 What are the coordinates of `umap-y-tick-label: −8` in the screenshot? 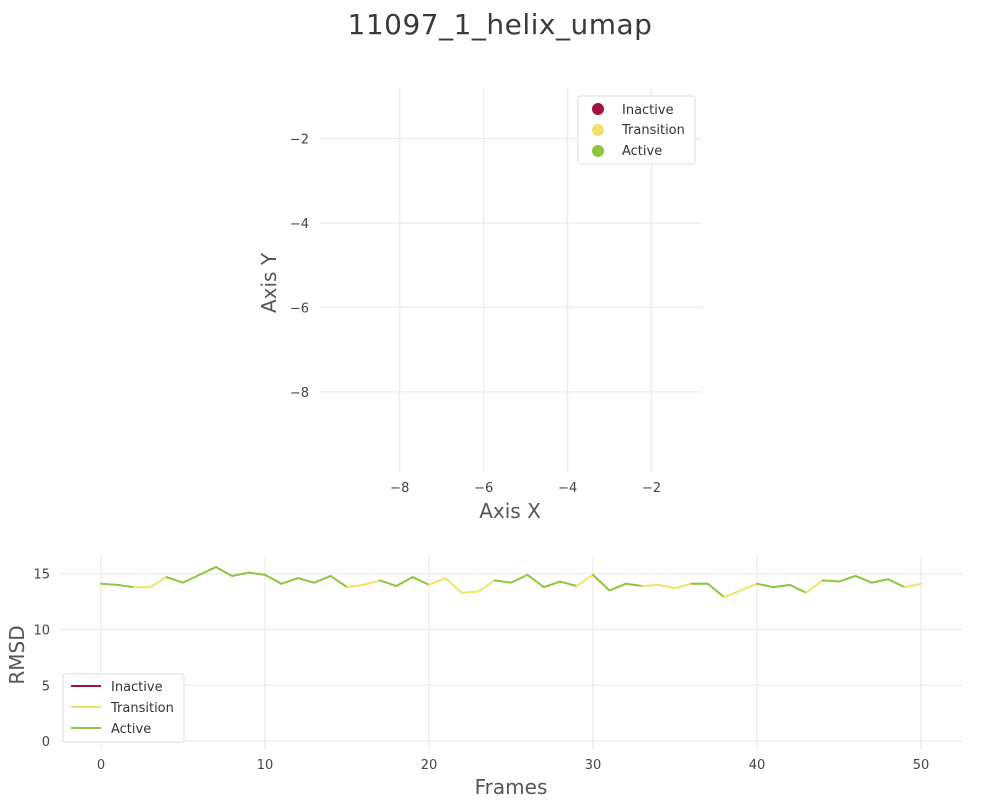 It's located at (299, 393).